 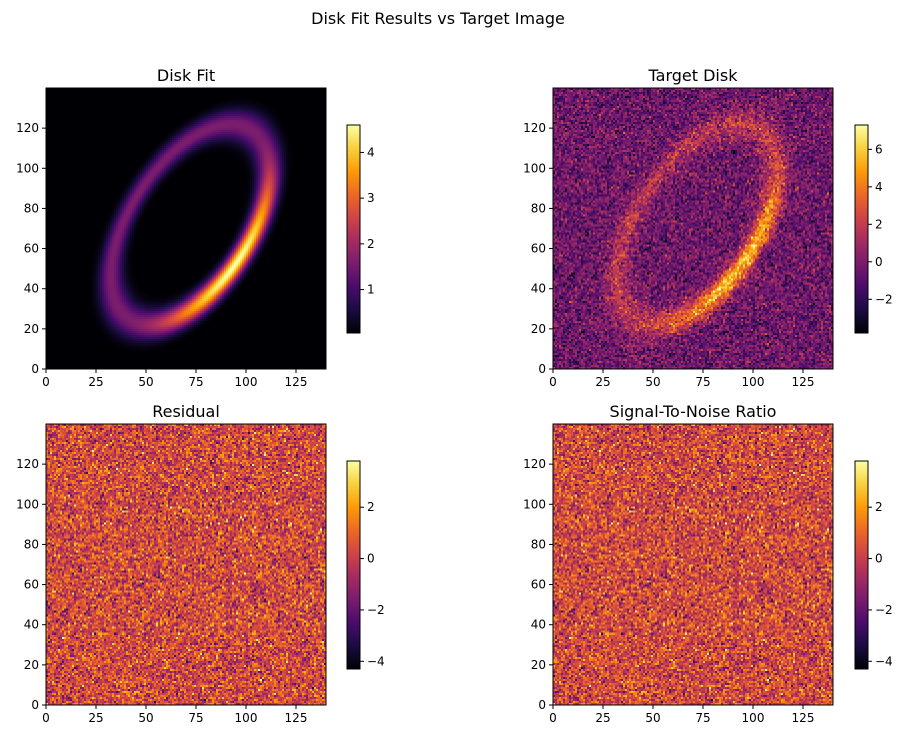 What do you see at coordinates (693, 411) in the screenshot?
I see `subplot-title: Signal-To-Noise Ratio` at bounding box center [693, 411].